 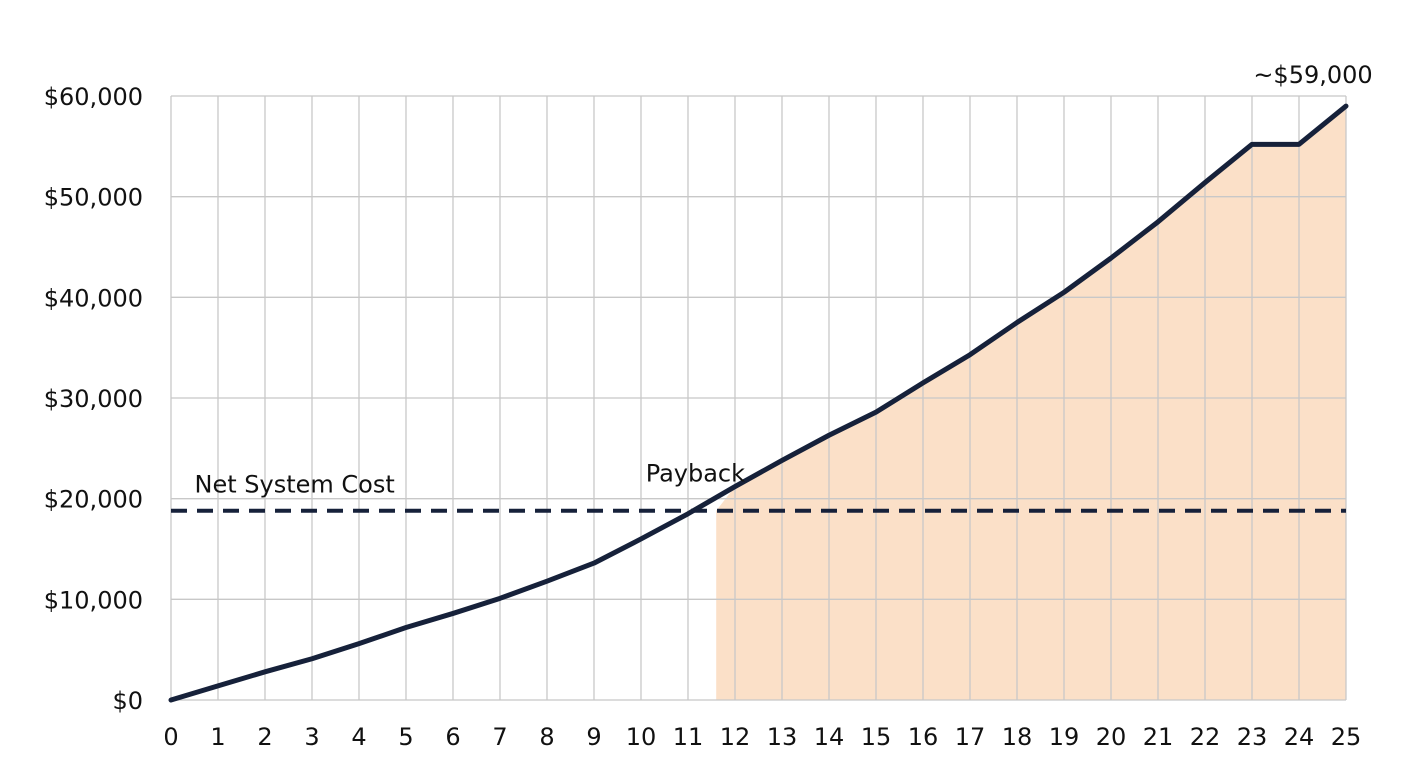 I want to click on x-tick-label: 6, so click(x=452, y=737).